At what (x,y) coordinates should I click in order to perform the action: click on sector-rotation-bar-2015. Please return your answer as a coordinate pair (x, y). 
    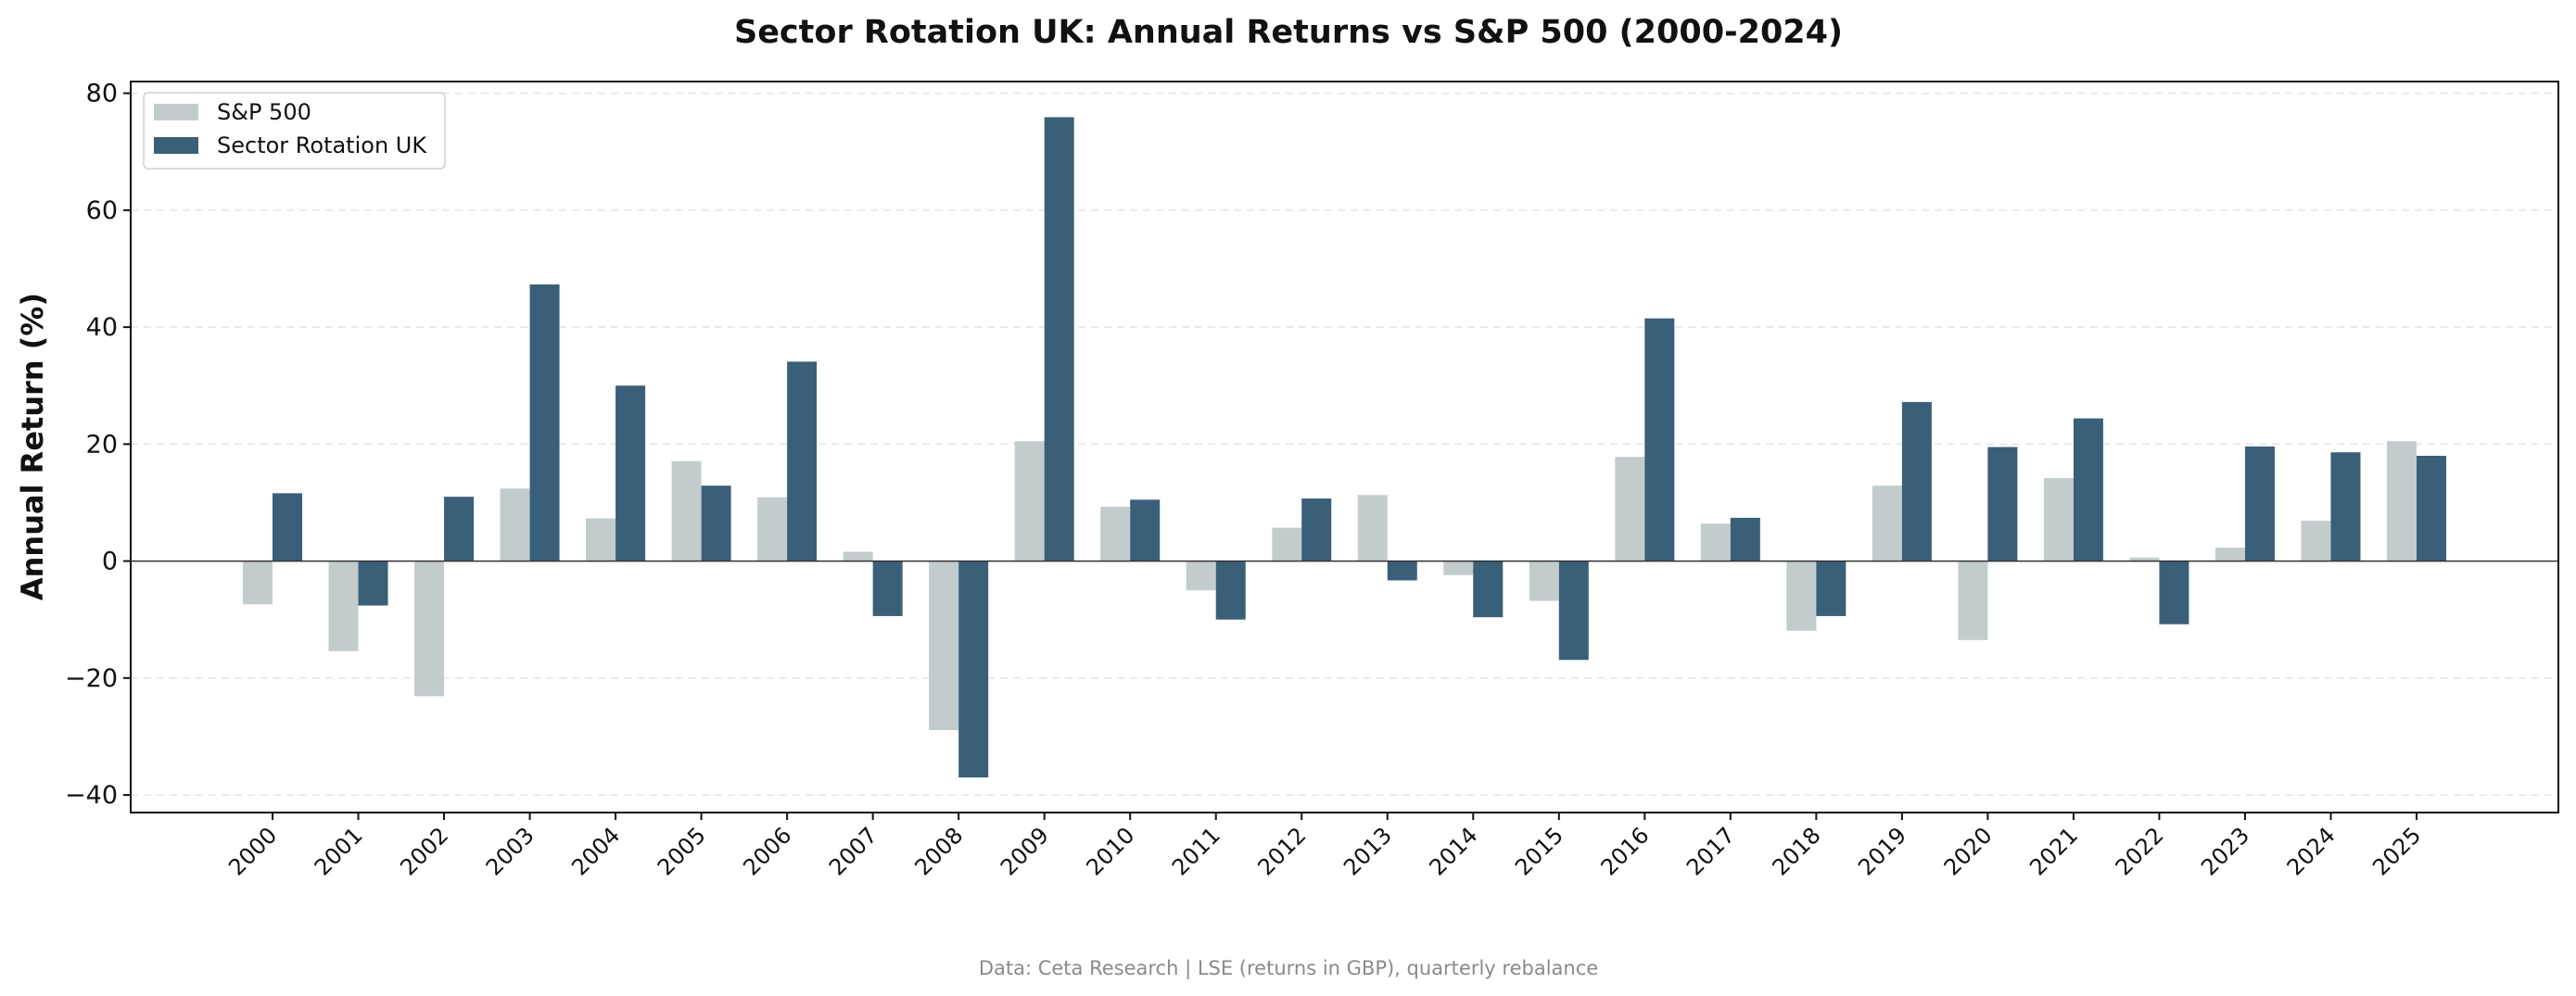
    Looking at the image, I should click on (1573, 611).